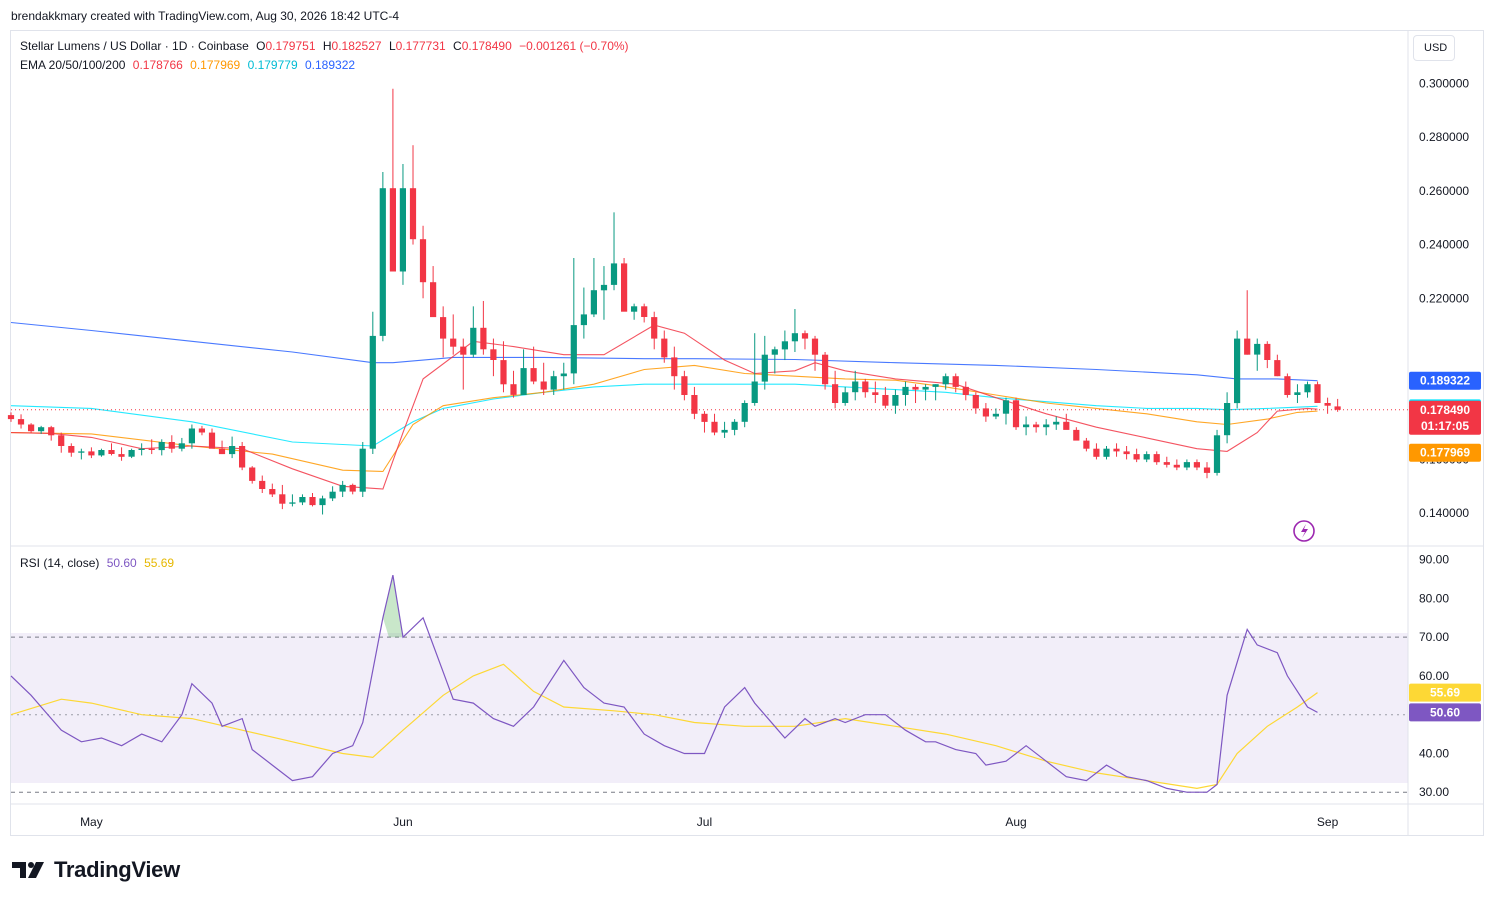  Describe the element at coordinates (1434, 637) in the screenshot. I see `rsi-tick-label: 70.00` at that location.